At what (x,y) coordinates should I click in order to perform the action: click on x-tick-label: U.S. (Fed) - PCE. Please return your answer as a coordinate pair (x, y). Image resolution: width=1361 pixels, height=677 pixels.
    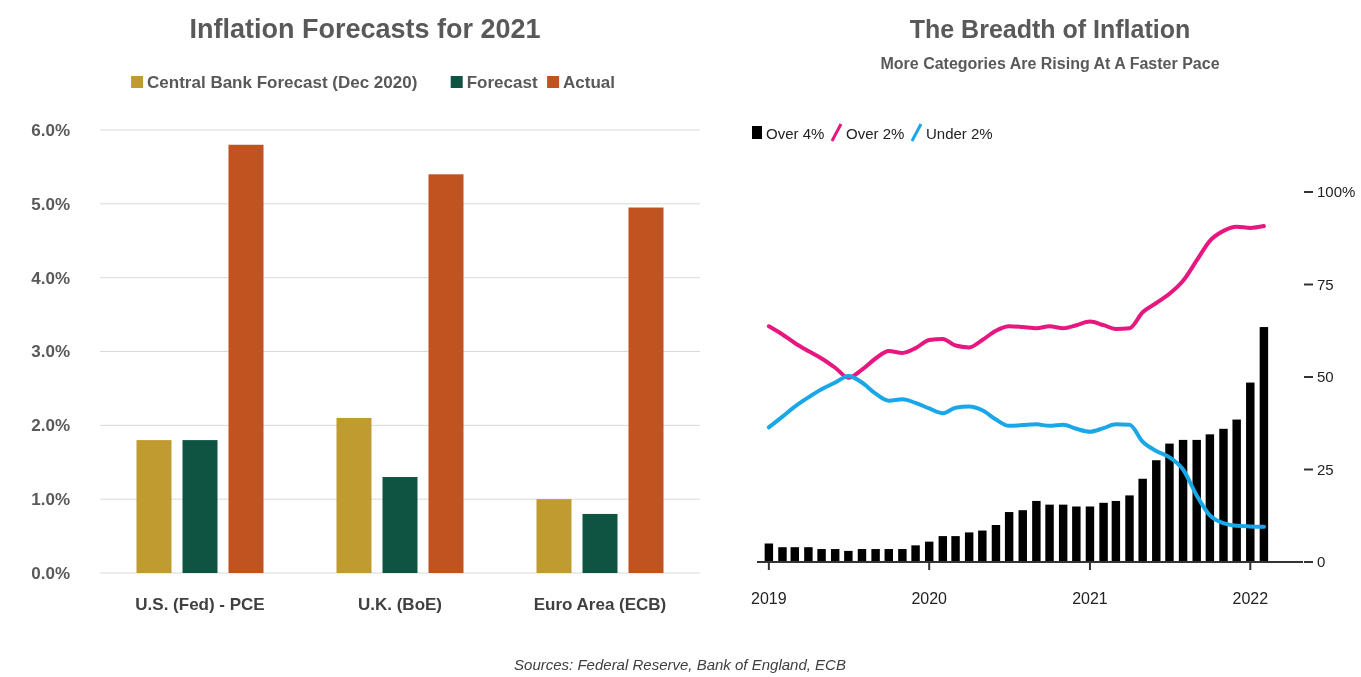
    Looking at the image, I should click on (200, 604).